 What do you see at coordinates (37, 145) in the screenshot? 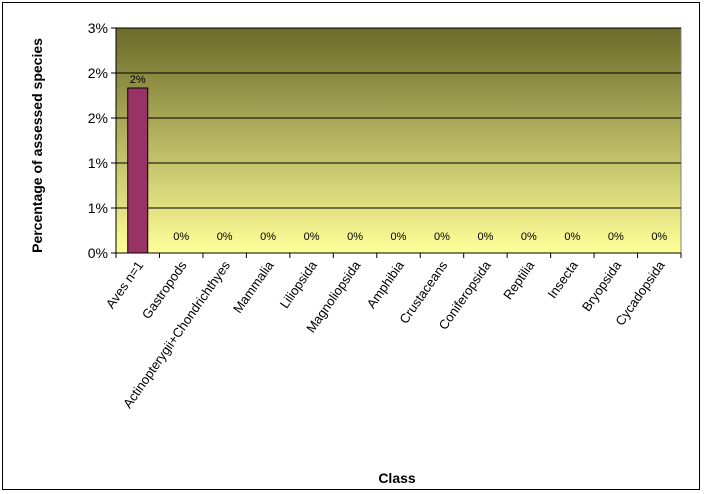
I see `y-axis-title: Percentage of assessed species` at bounding box center [37, 145].